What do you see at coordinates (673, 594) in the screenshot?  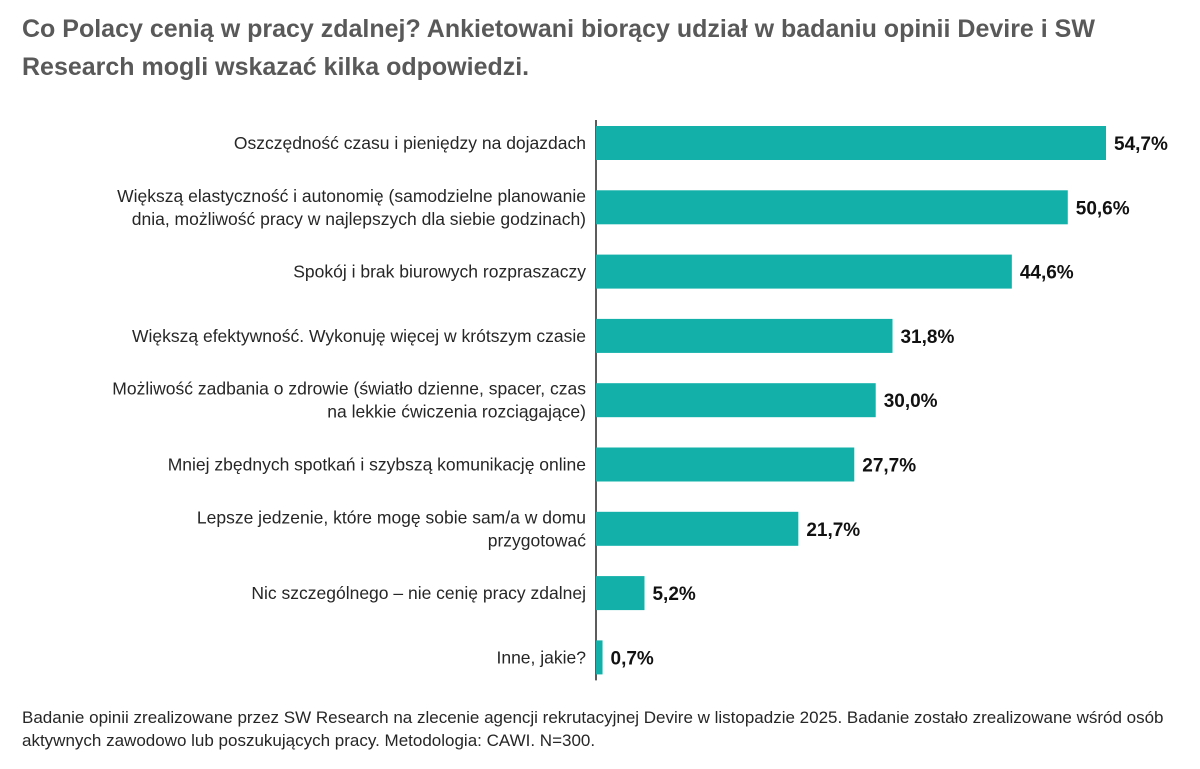 I see `bar-value-label: 5,2%` at bounding box center [673, 594].